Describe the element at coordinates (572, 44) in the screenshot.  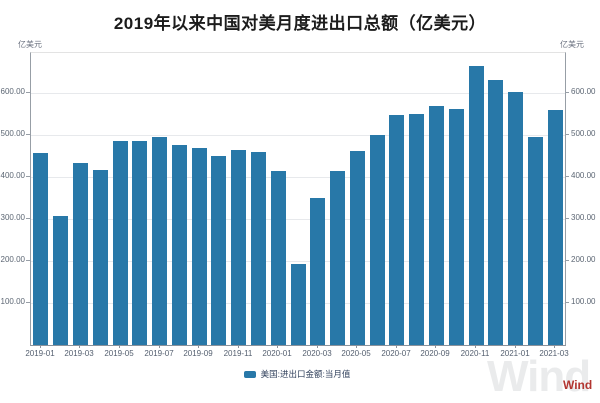
I see `y-axis-unit-right: 亿美元` at that location.